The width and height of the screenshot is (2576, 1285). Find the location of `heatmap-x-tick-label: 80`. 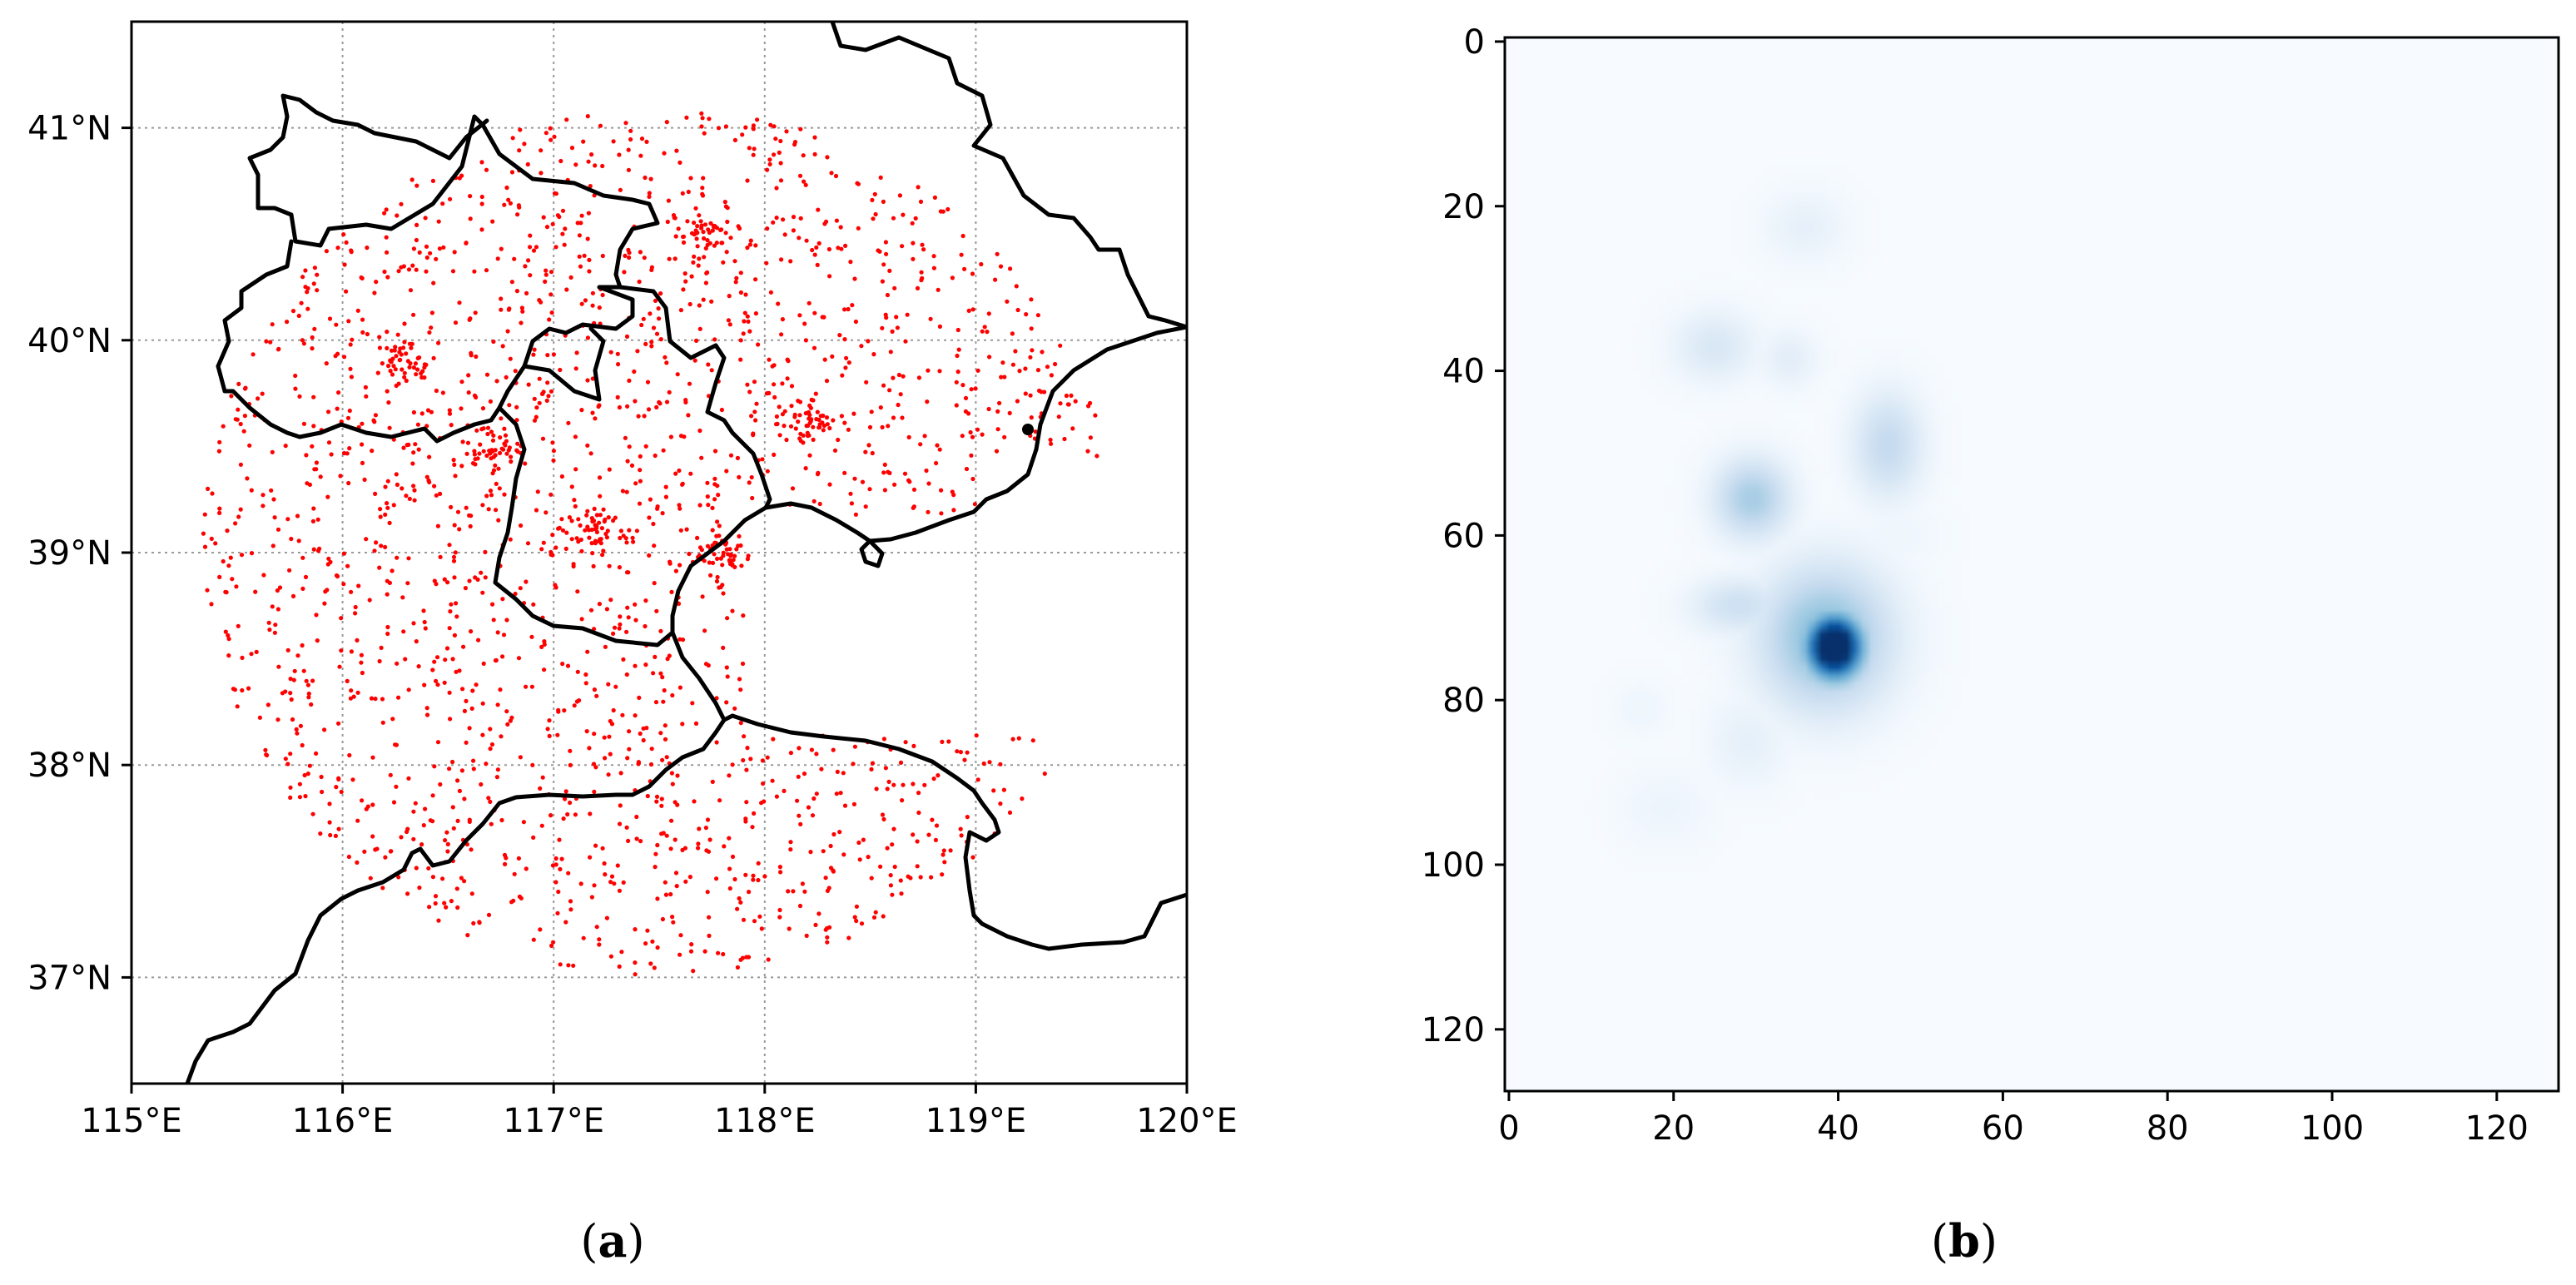

heatmap-x-tick-label: 80 is located at coordinates (2168, 1128).